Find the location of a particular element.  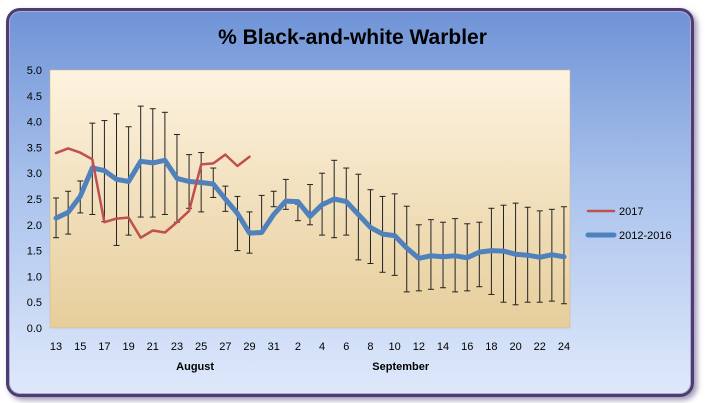

x-tick-label: 4 is located at coordinates (322, 347).